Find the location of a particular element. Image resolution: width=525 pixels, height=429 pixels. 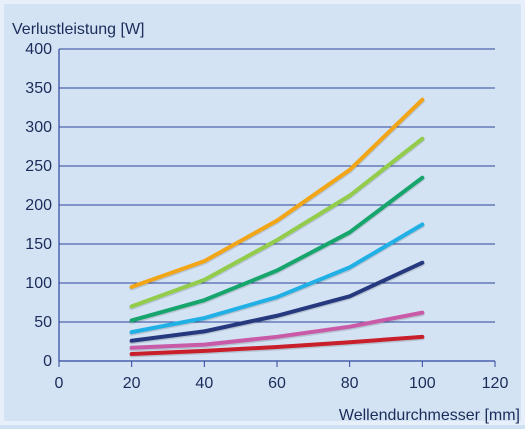

y-tick-label: 0 is located at coordinates (47, 361).